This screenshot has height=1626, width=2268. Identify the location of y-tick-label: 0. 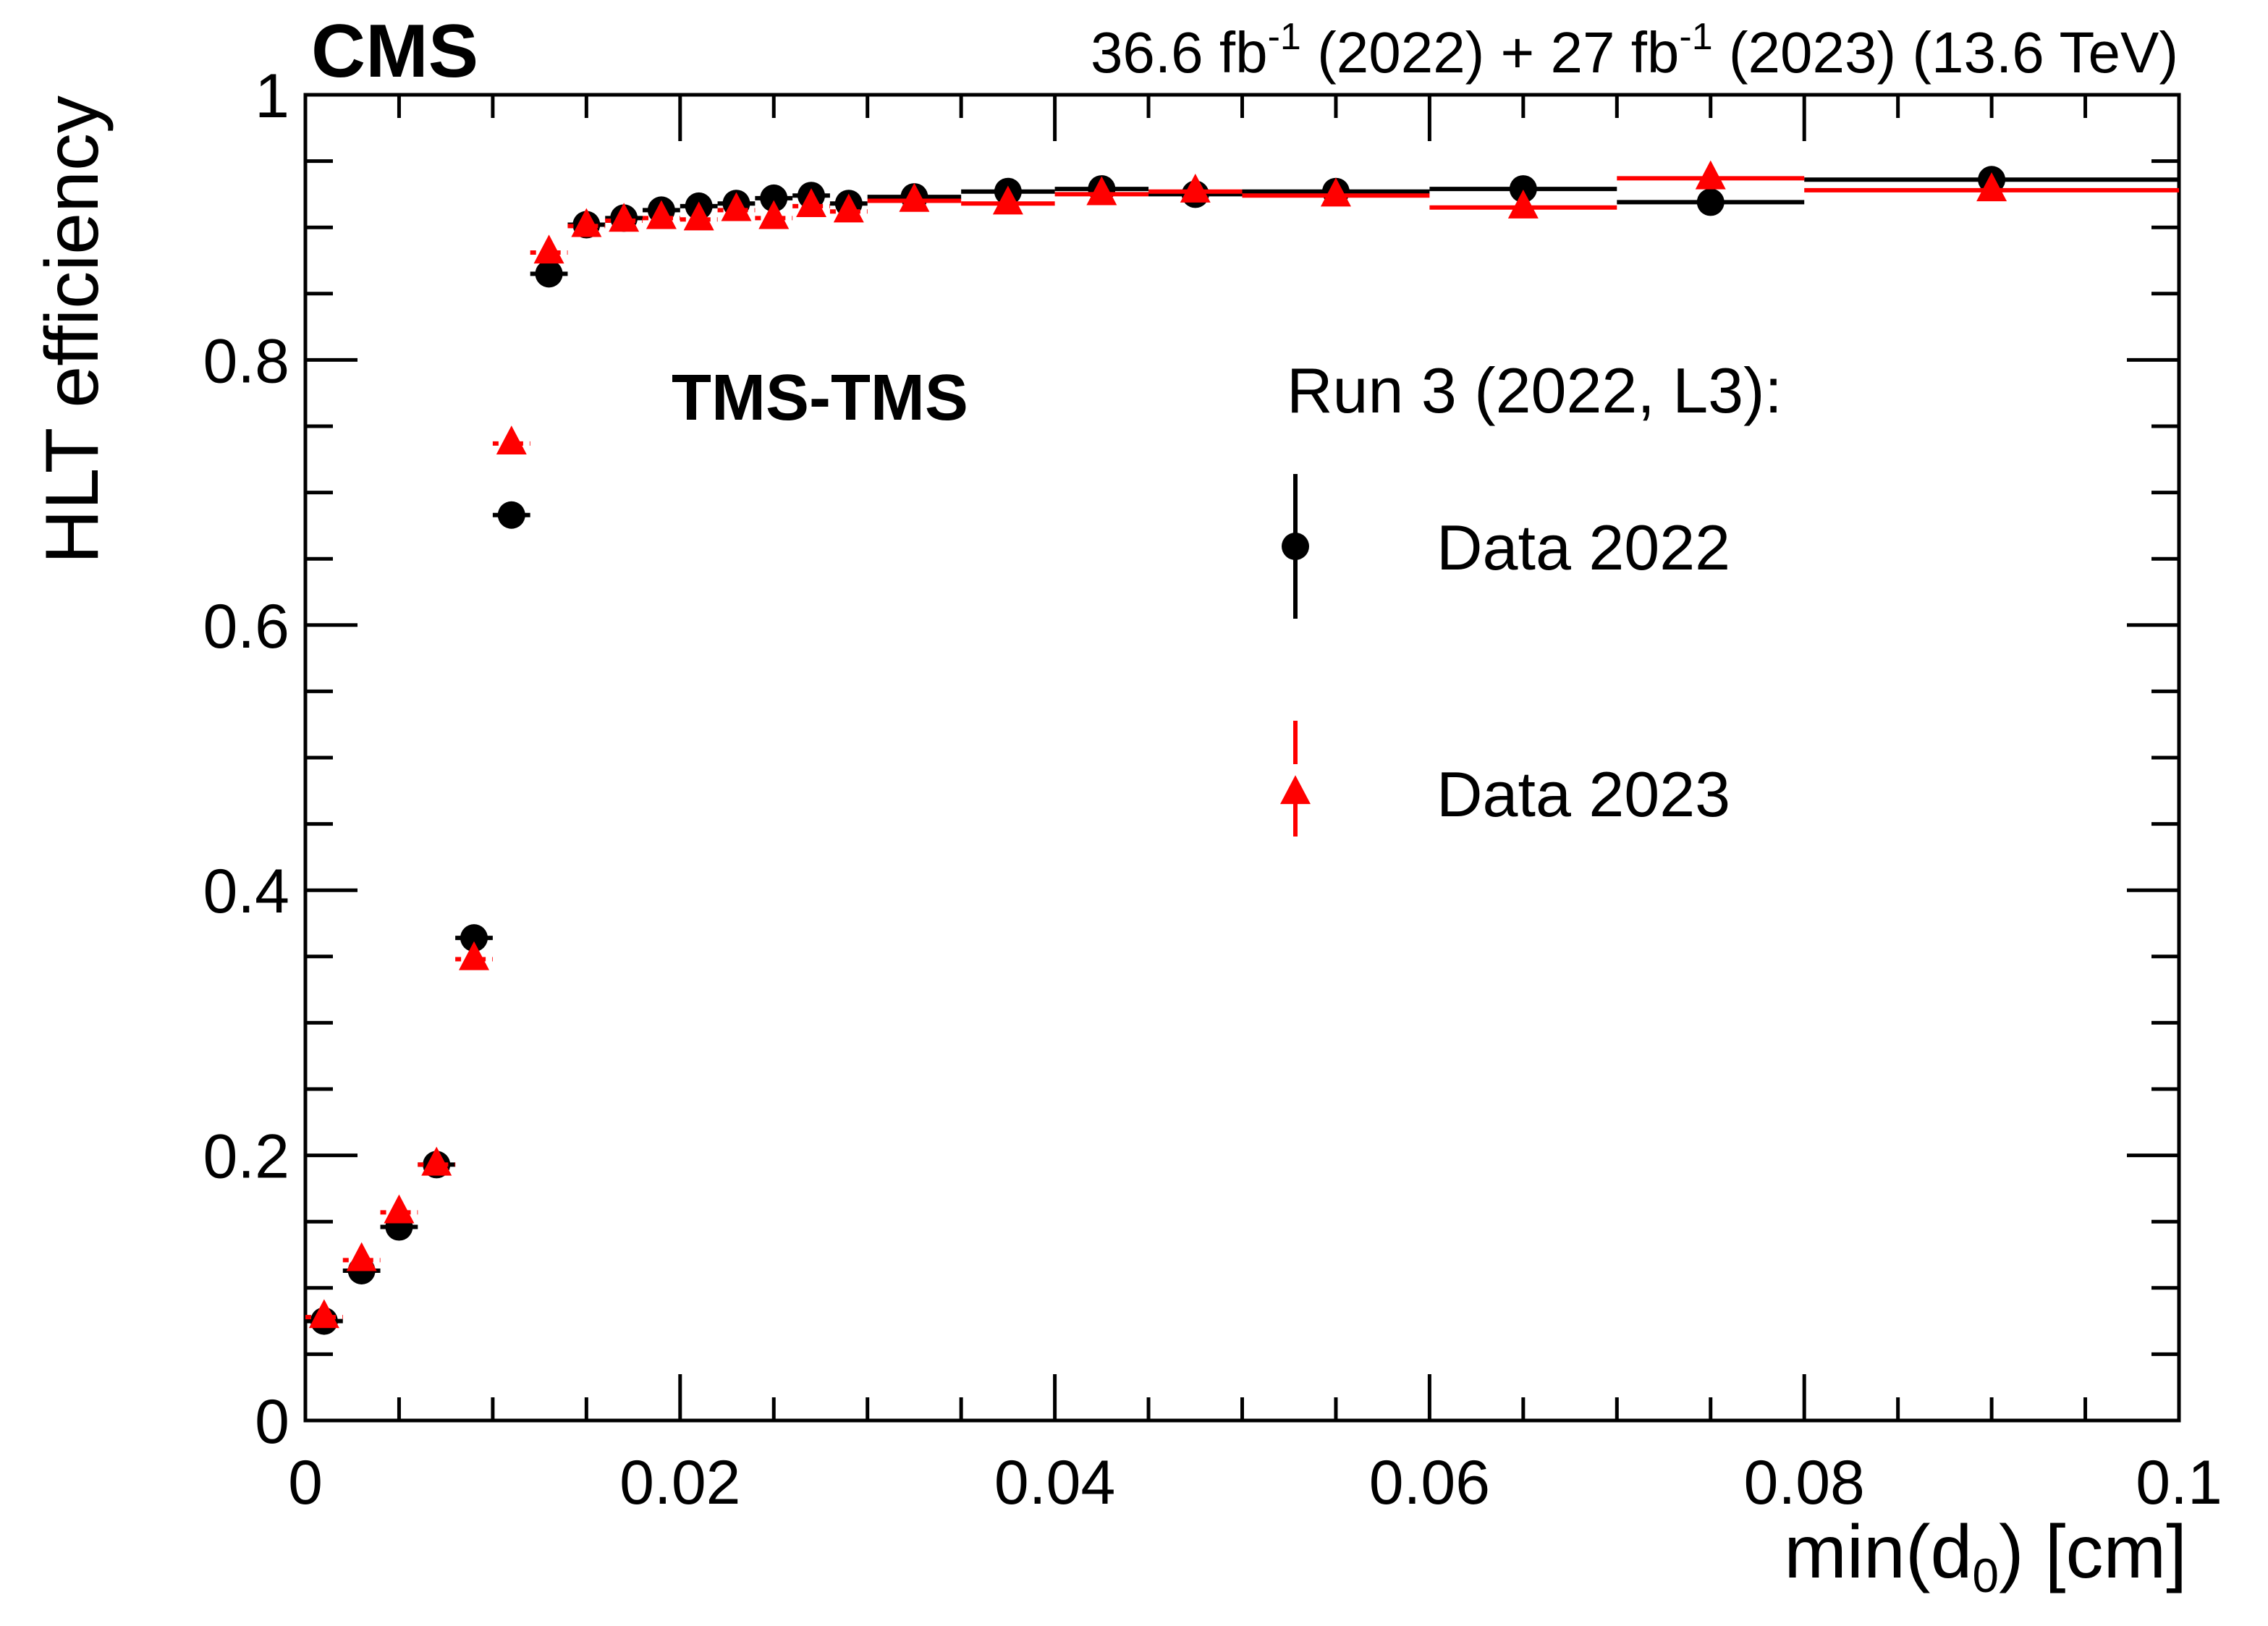
(272, 1422).